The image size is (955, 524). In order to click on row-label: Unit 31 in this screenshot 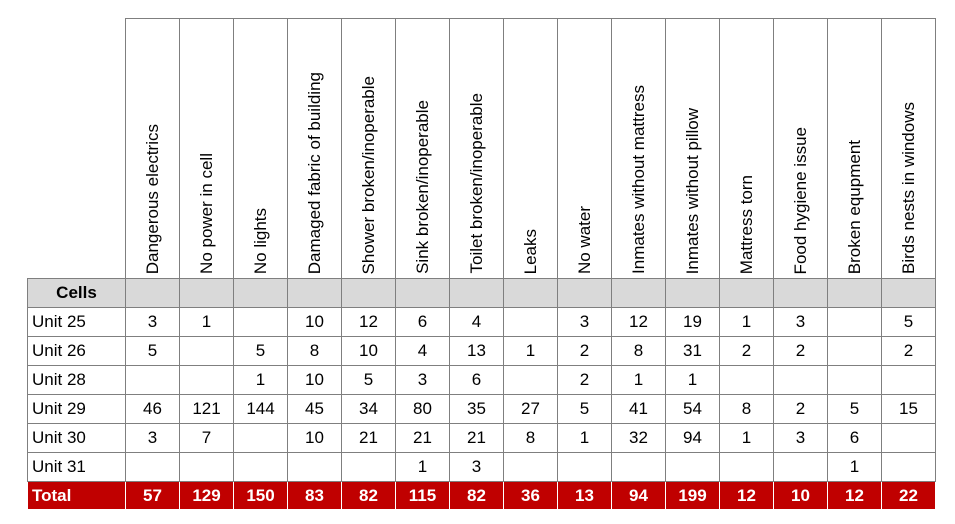, I will do `click(76, 467)`.